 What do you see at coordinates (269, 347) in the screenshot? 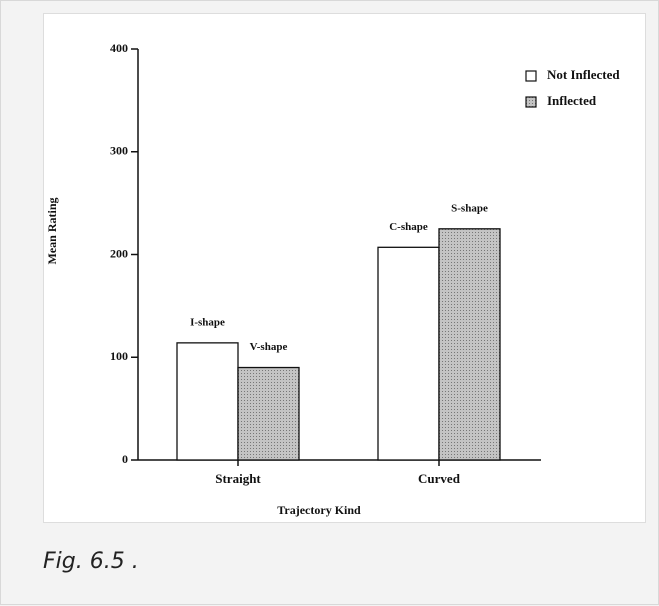
I see `bar-label: V-shape` at bounding box center [269, 347].